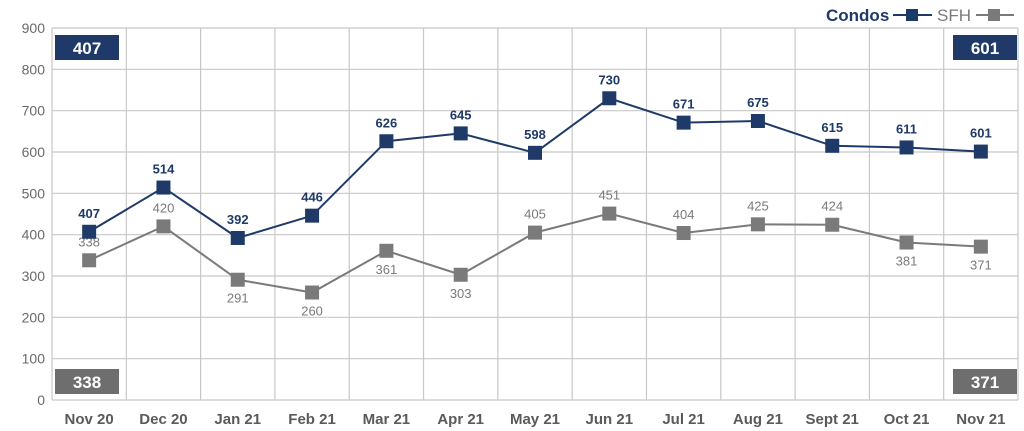 The height and width of the screenshot is (431, 1024). I want to click on callout-condos-end-box, so click(985, 47).